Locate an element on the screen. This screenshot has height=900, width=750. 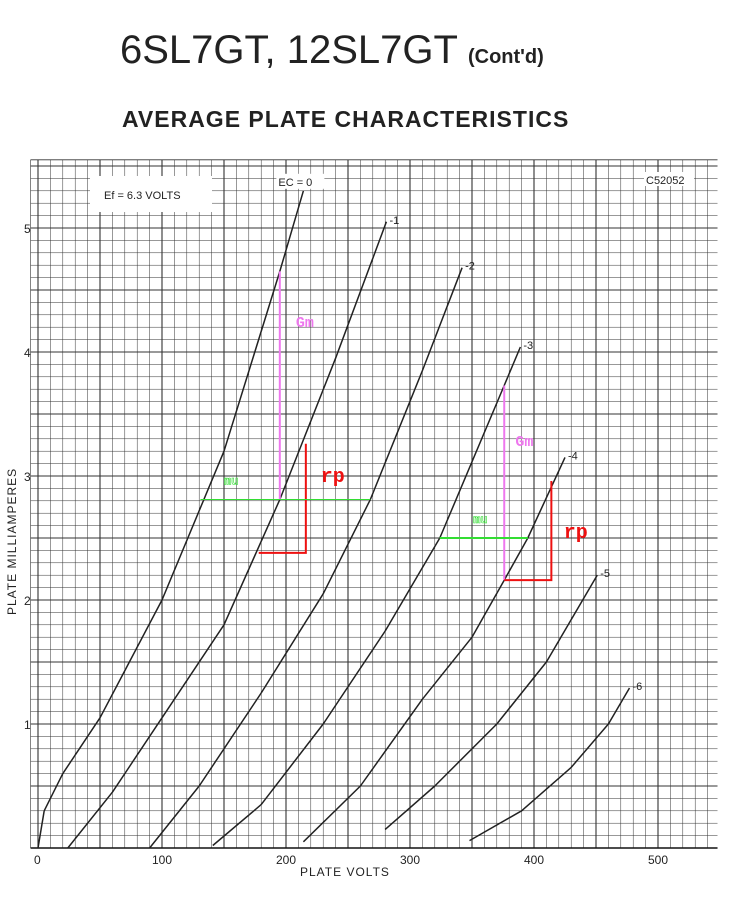
curve-label-ec-3: -3 is located at coordinates (528, 346).